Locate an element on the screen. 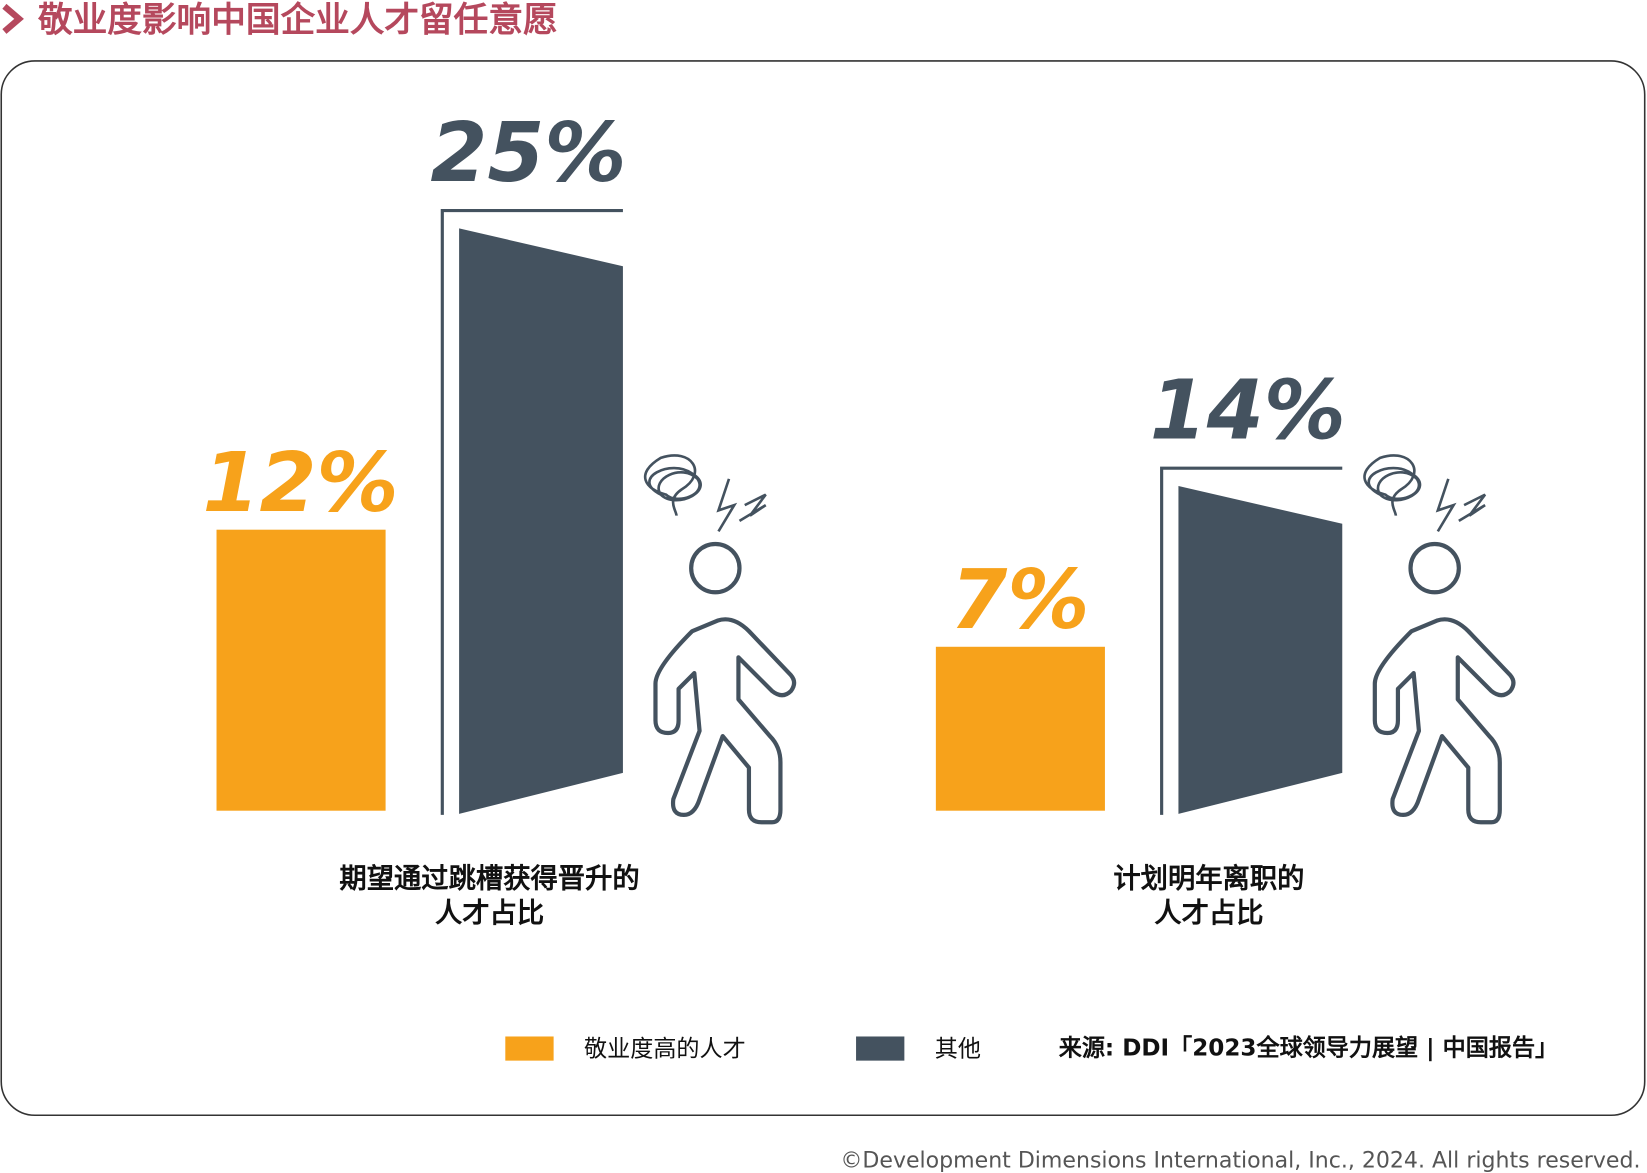 The width and height of the screenshot is (1647, 1173). value-label: 25% is located at coordinates (528, 153).